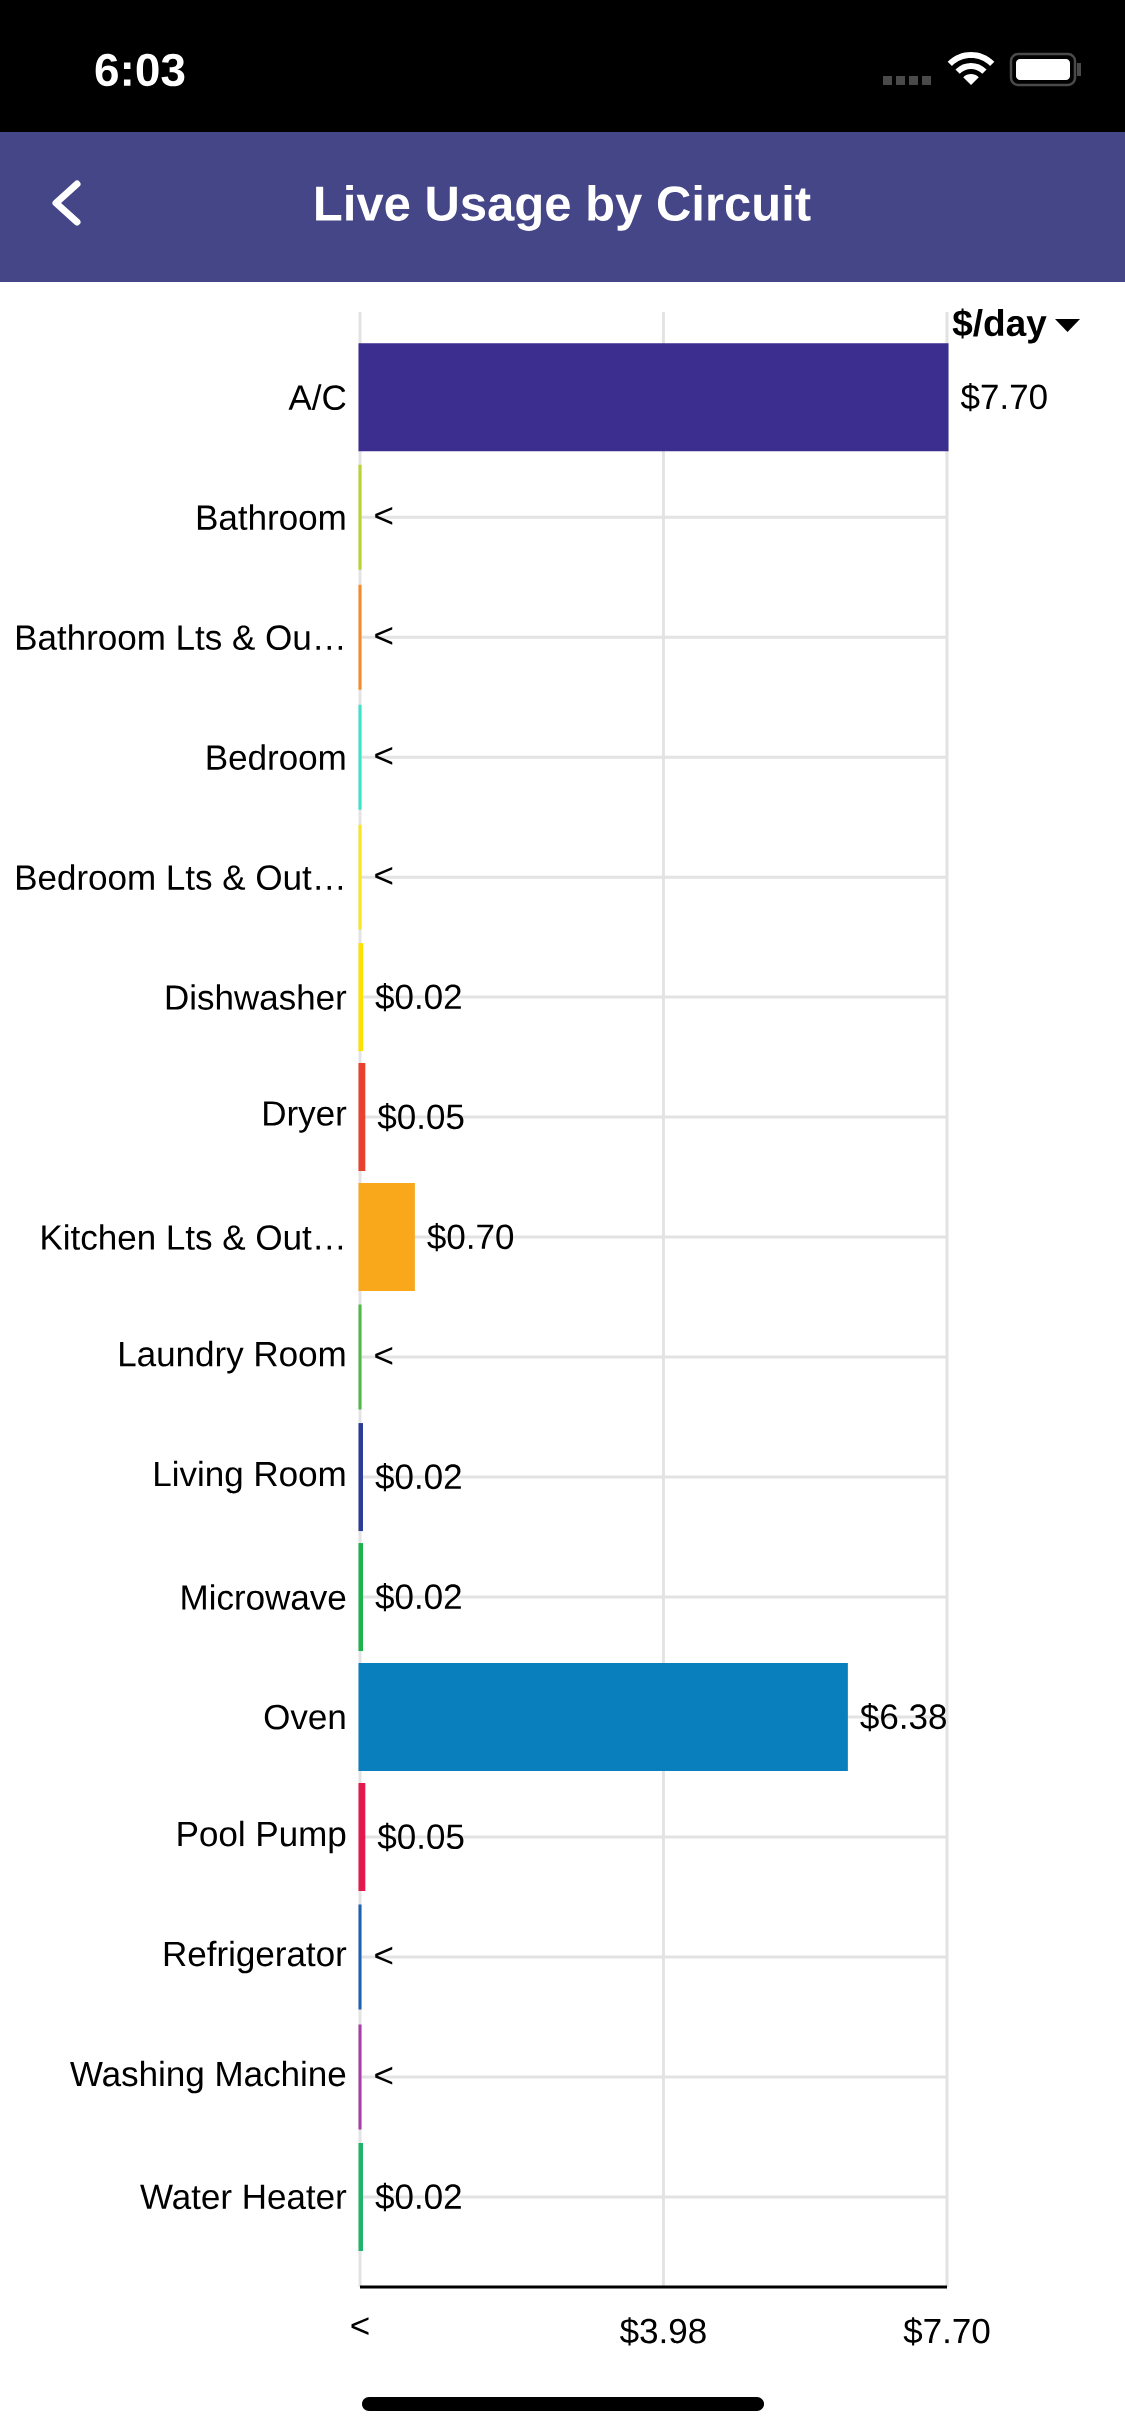  Describe the element at coordinates (256, 997) in the screenshot. I see `y-tick-label: Dishwasher` at that location.